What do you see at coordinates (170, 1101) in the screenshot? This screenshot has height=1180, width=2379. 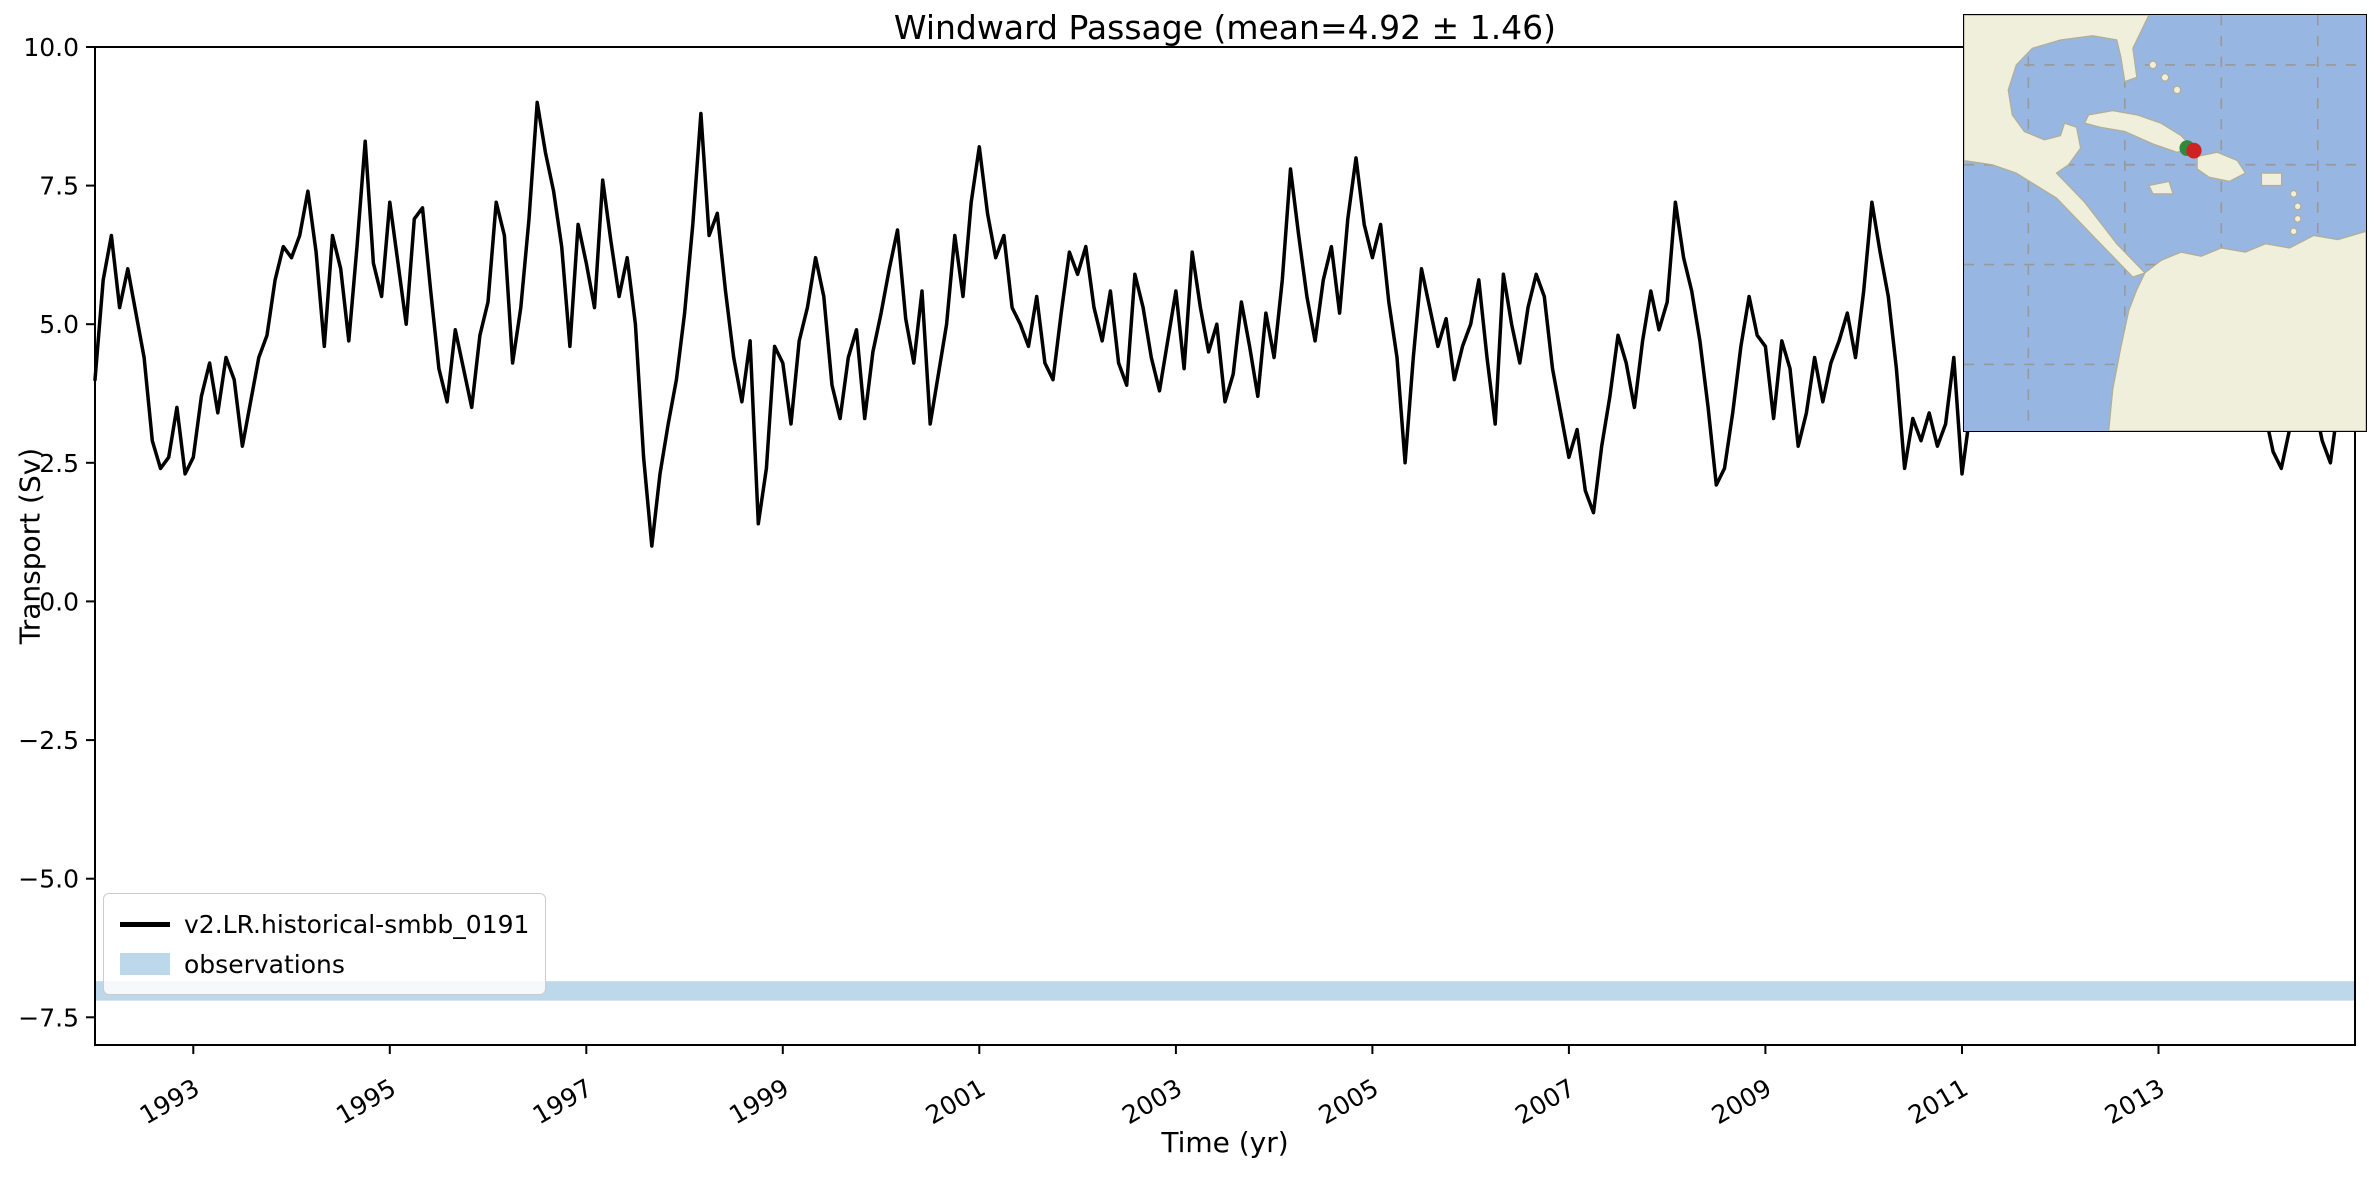 I see `x-tick-label: 1993` at bounding box center [170, 1101].